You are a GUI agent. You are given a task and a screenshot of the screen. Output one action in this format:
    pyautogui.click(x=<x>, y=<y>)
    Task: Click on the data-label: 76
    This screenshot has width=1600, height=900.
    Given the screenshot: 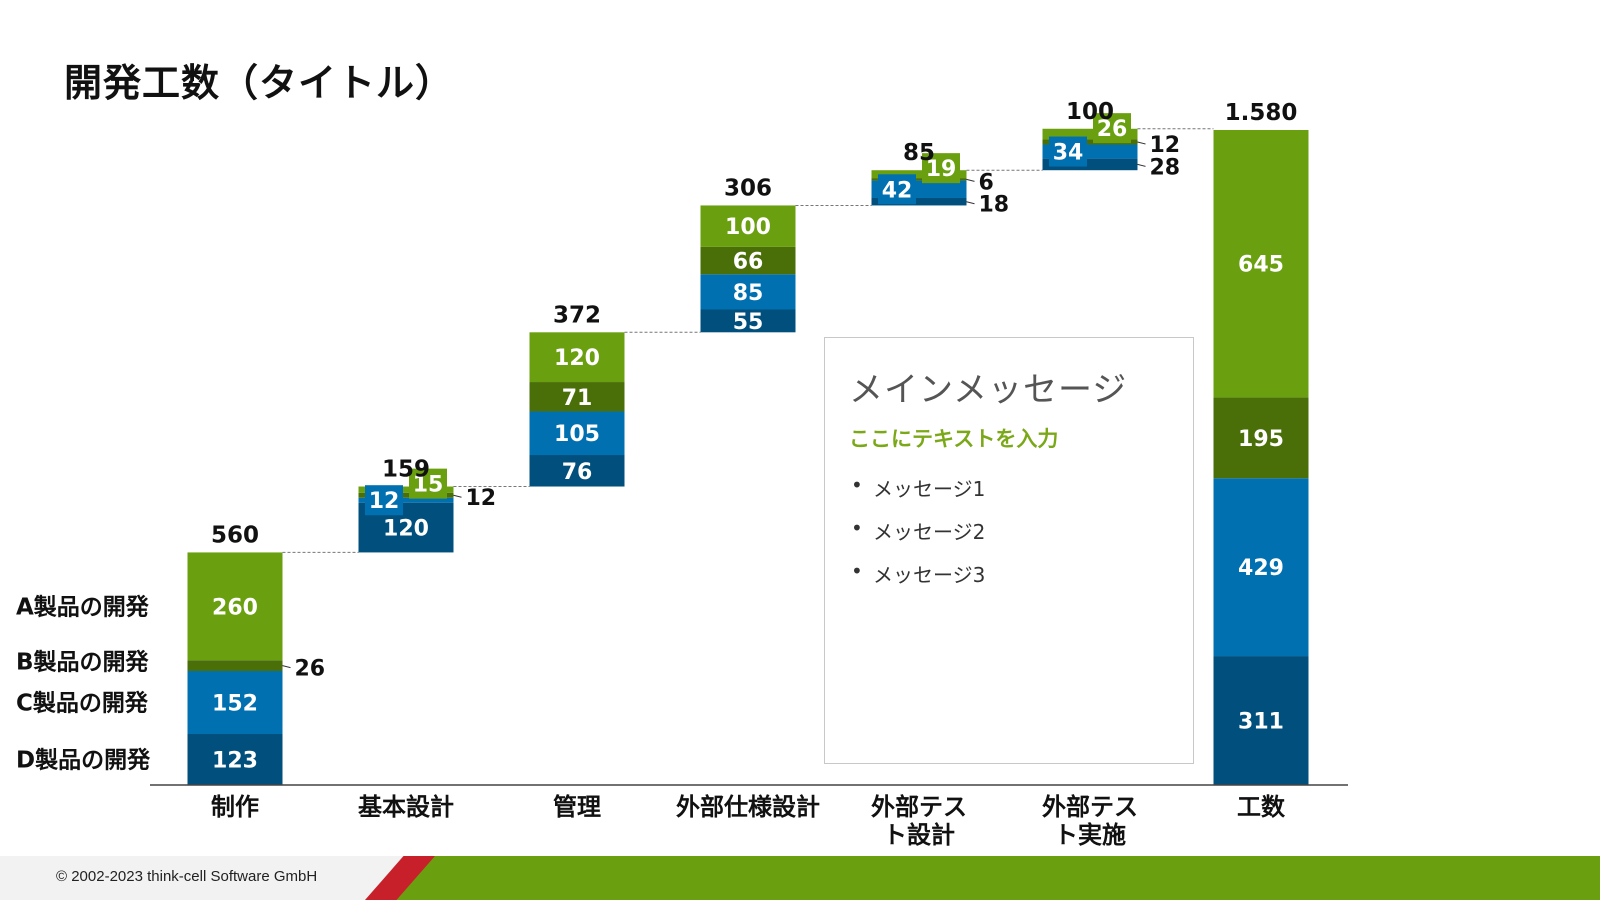 What is the action you would take?
    pyautogui.click(x=577, y=472)
    